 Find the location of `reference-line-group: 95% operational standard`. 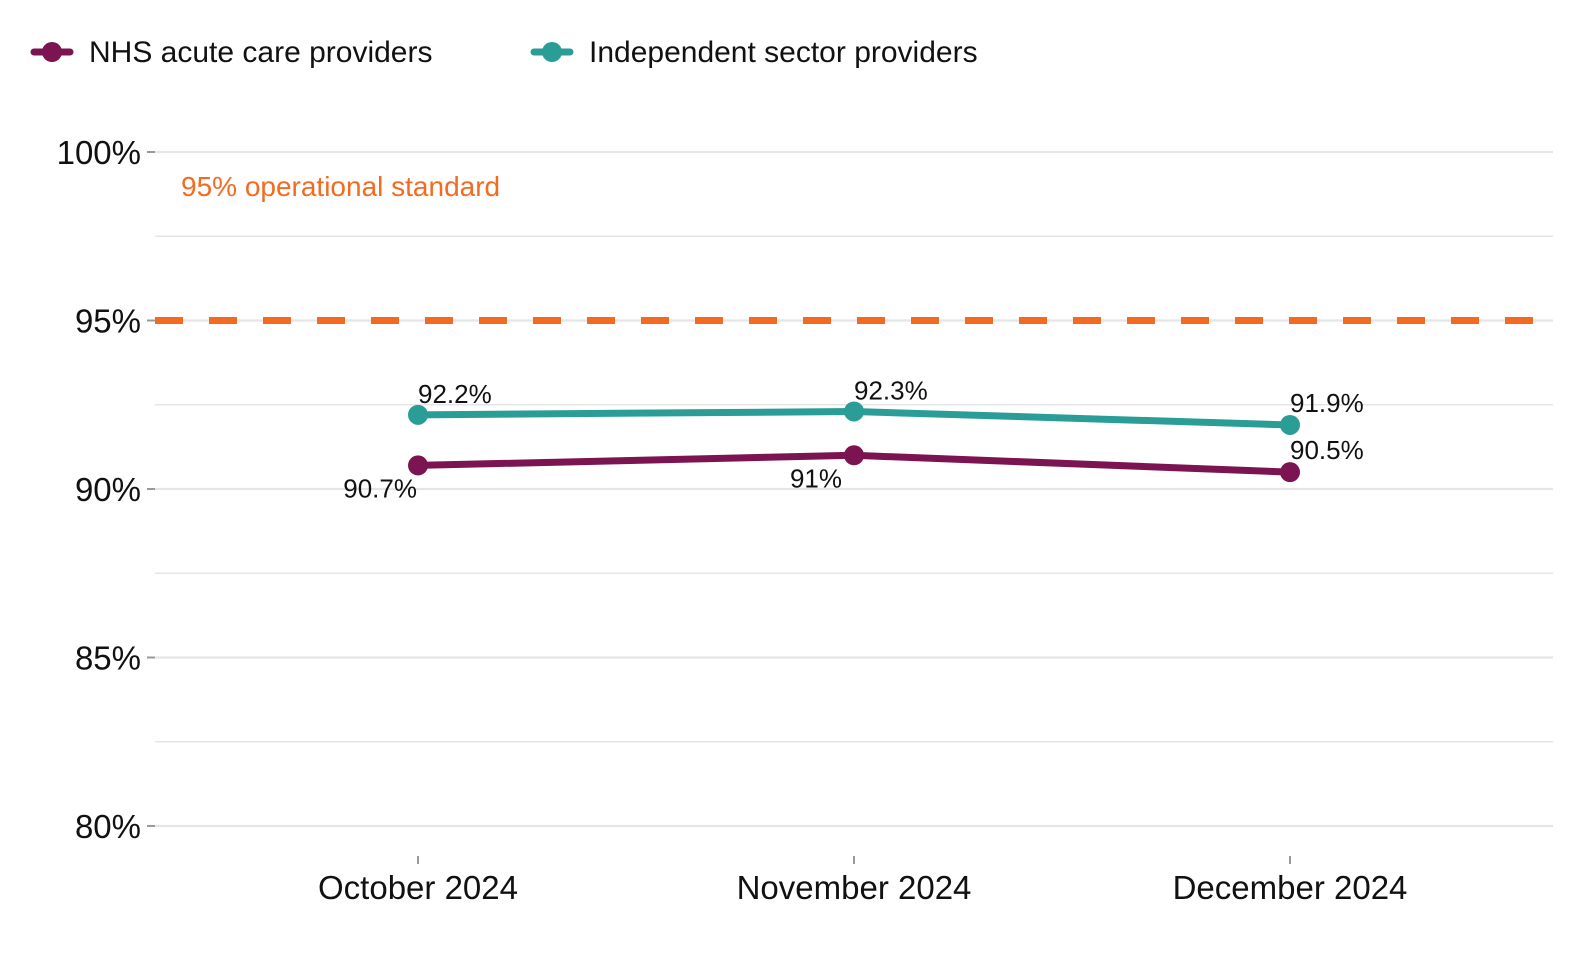

reference-line-group: 95% operational standard is located at coordinates (854, 247).